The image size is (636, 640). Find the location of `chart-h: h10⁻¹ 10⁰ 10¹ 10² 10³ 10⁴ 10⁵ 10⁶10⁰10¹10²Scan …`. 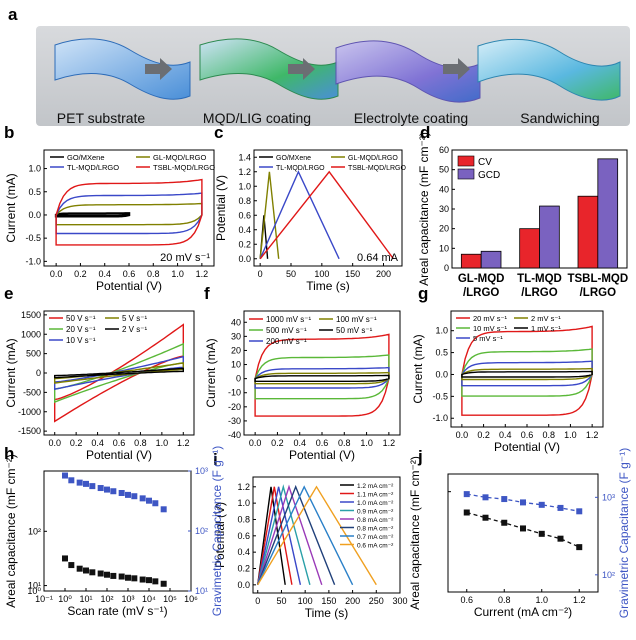

chart-h: h10⁻¹ 10⁰ 10¹ 10² 10³ 10⁴ 10⁵ 10⁶10⁰10¹10²Scan … is located at coordinates (114, 531).